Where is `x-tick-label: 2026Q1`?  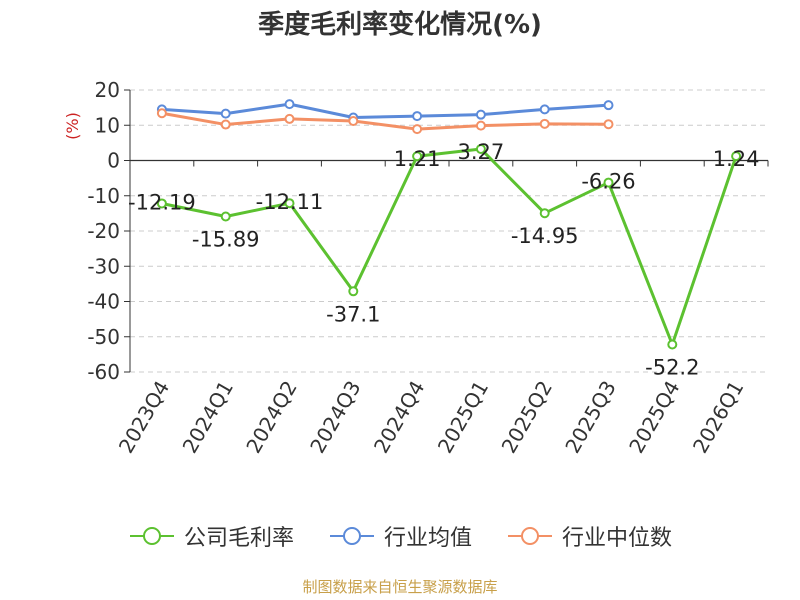 x-tick-label: 2026Q1 is located at coordinates (718, 417).